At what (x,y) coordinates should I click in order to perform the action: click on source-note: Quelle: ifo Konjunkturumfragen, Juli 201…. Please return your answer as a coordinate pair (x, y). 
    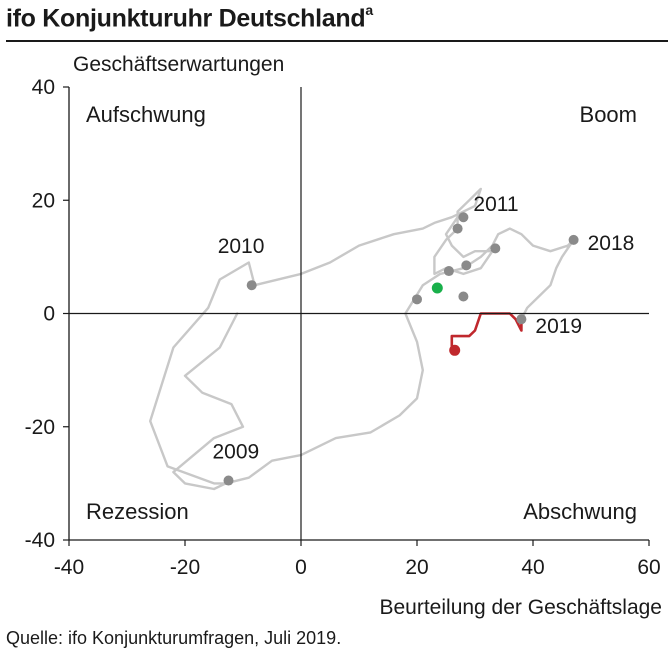
    Looking at the image, I should click on (174, 638).